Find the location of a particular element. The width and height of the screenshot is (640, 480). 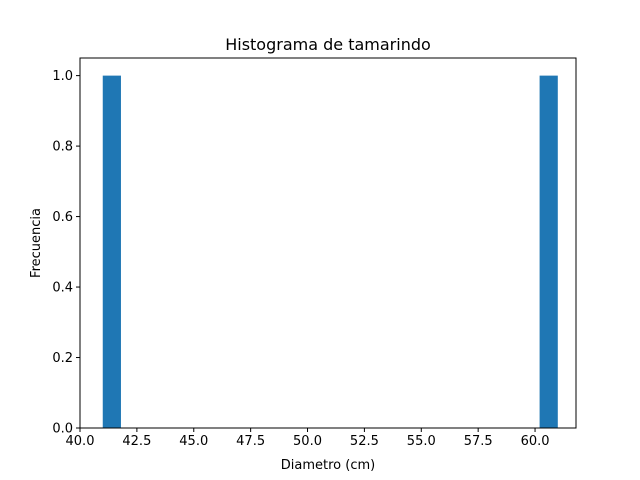

y-tick-label: 1.0 is located at coordinates (62, 76).